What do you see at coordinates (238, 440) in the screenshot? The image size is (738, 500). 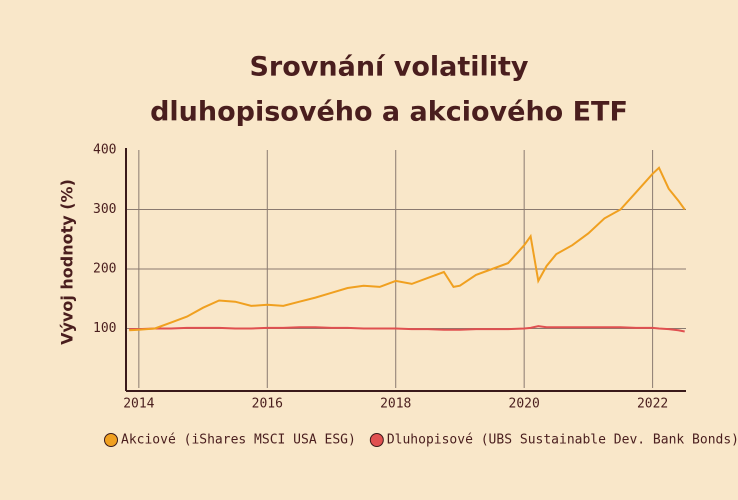 I see `legend-label: Akciové (iShares MSCI USA ESG)` at bounding box center [238, 440].